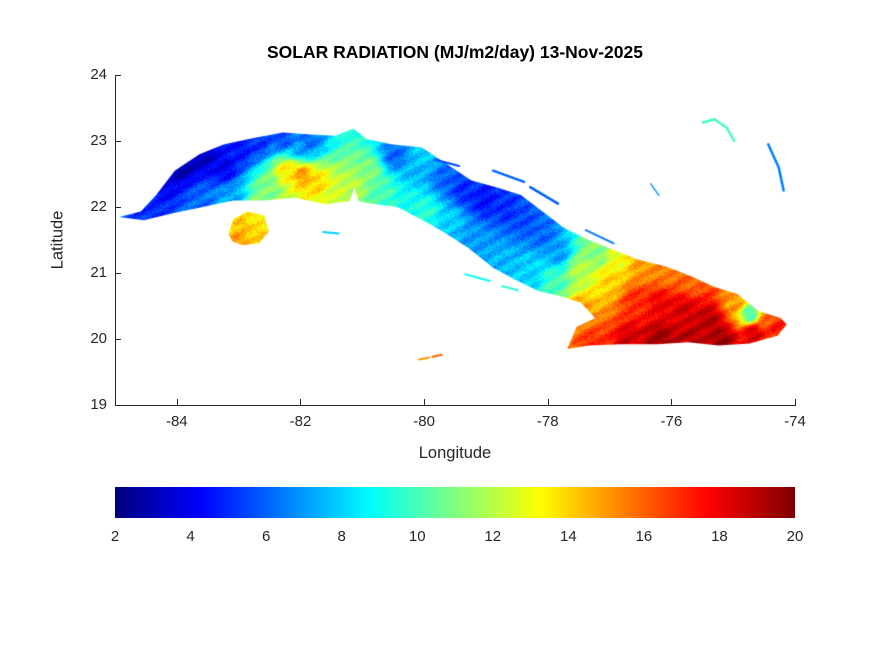  I want to click on colorbar-tick-label: 6, so click(266, 536).